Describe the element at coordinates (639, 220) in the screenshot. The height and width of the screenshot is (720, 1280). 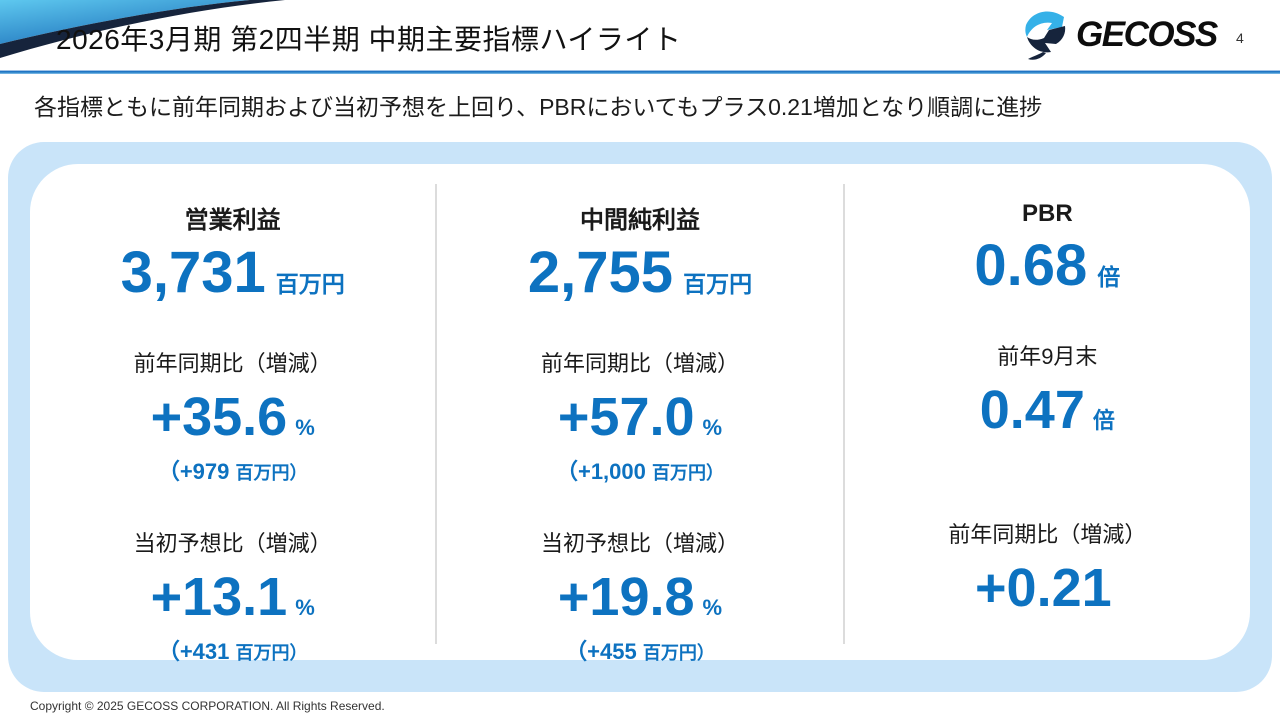
I see `metric-title: 中間純利益` at that location.